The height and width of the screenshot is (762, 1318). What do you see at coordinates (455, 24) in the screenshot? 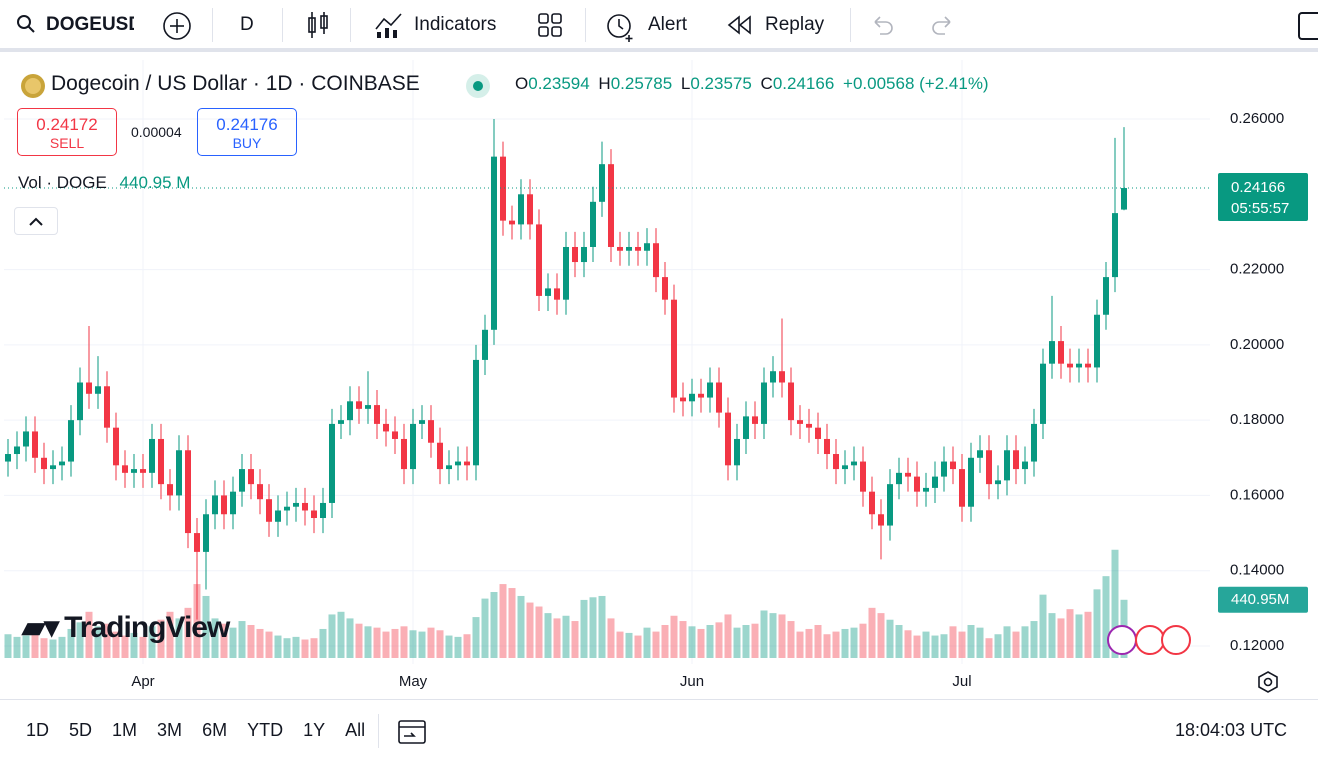
I see `indicators: Indicators` at bounding box center [455, 24].